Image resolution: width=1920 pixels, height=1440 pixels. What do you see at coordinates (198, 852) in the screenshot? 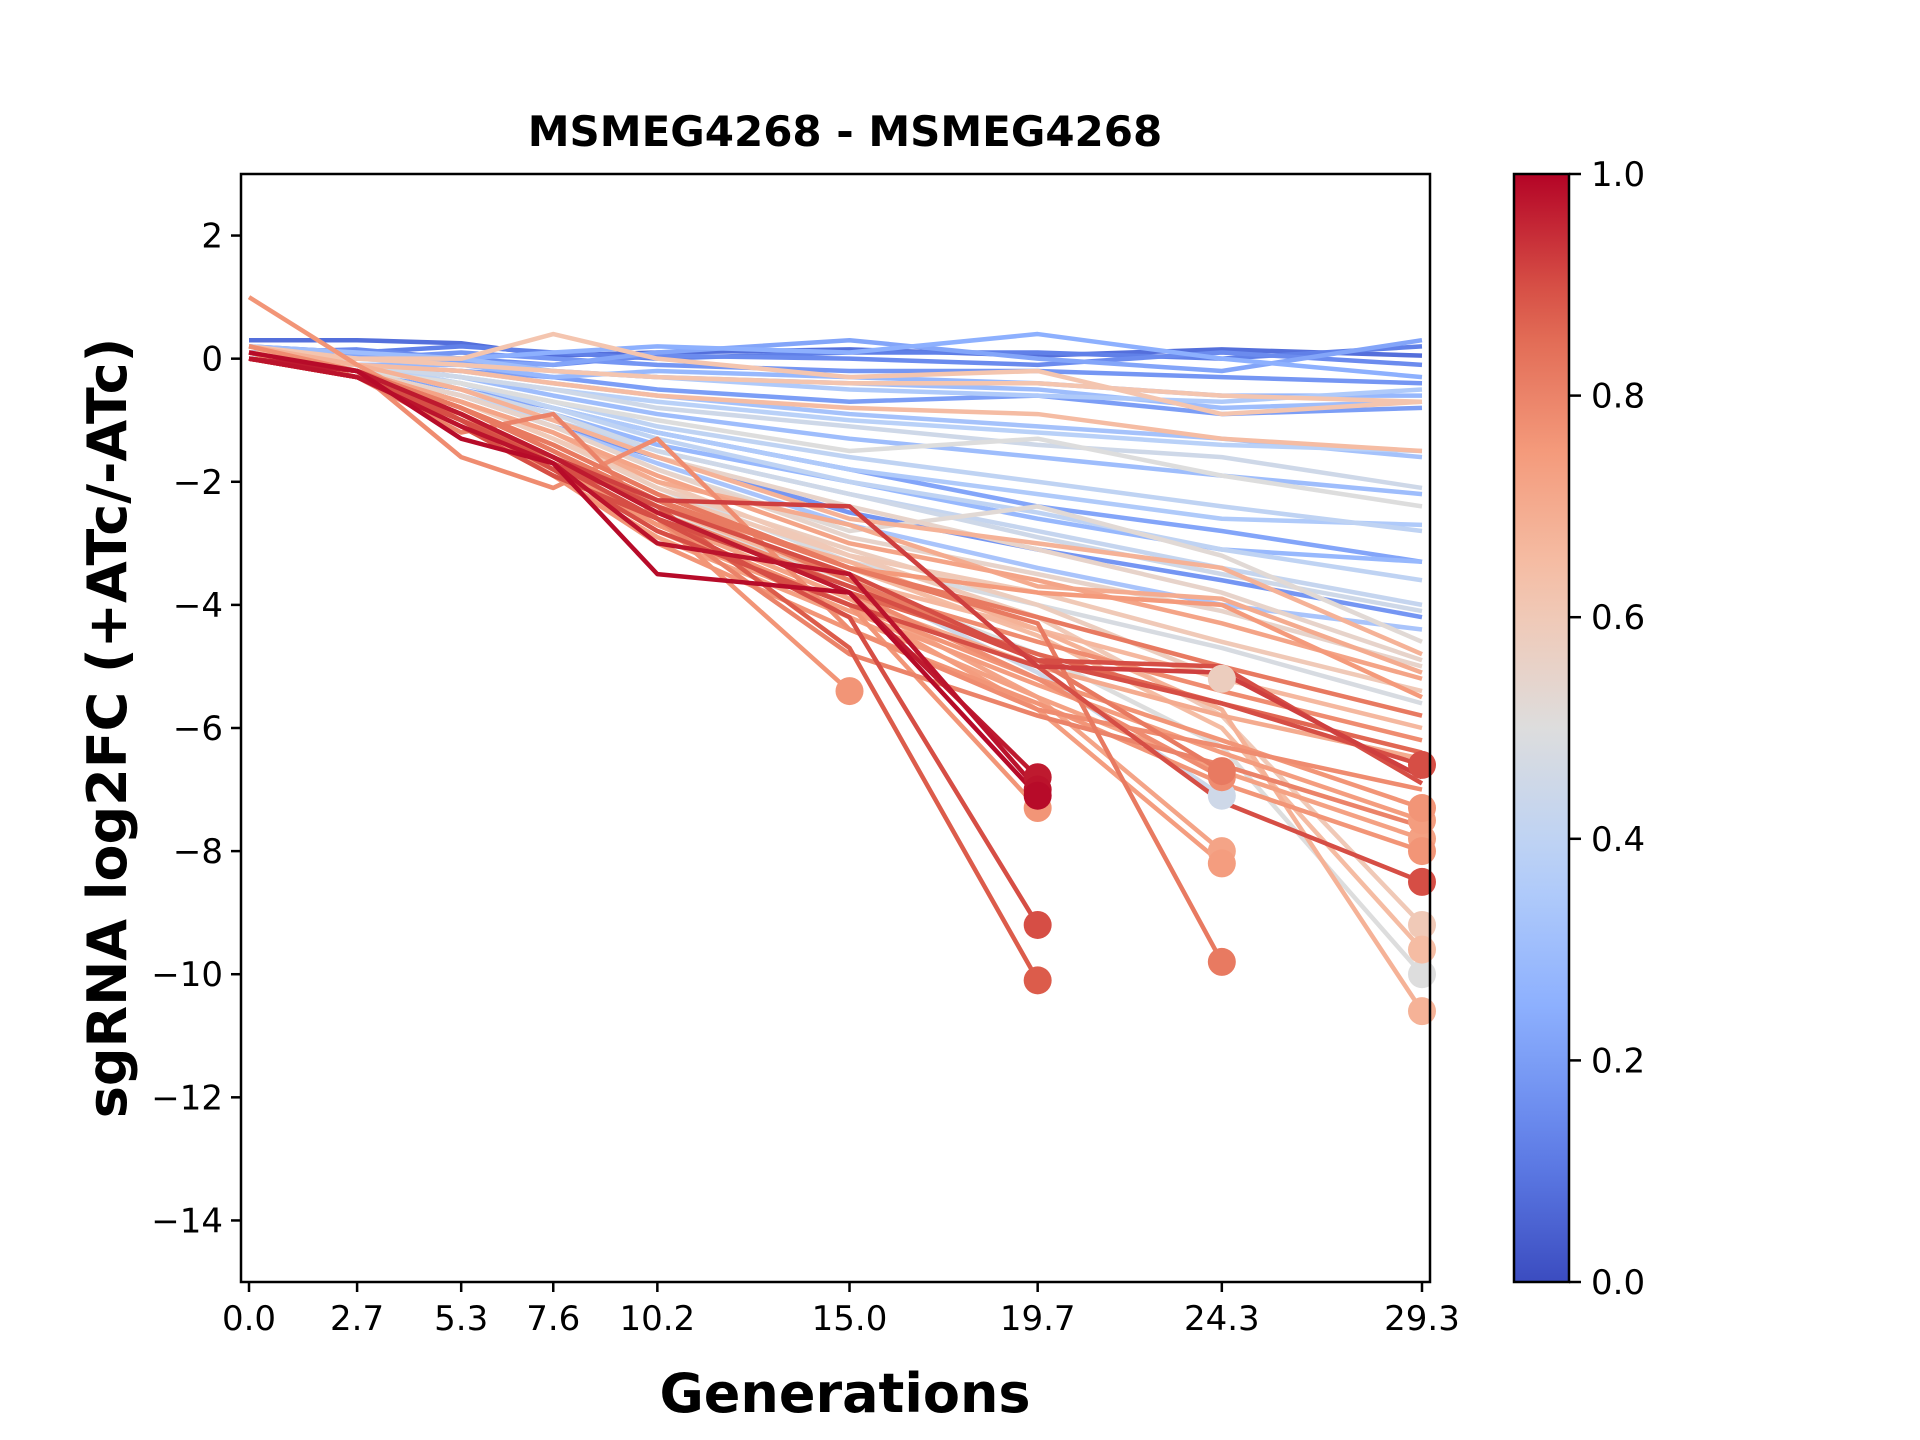
I see `y-tick-label: −8` at bounding box center [198, 852].